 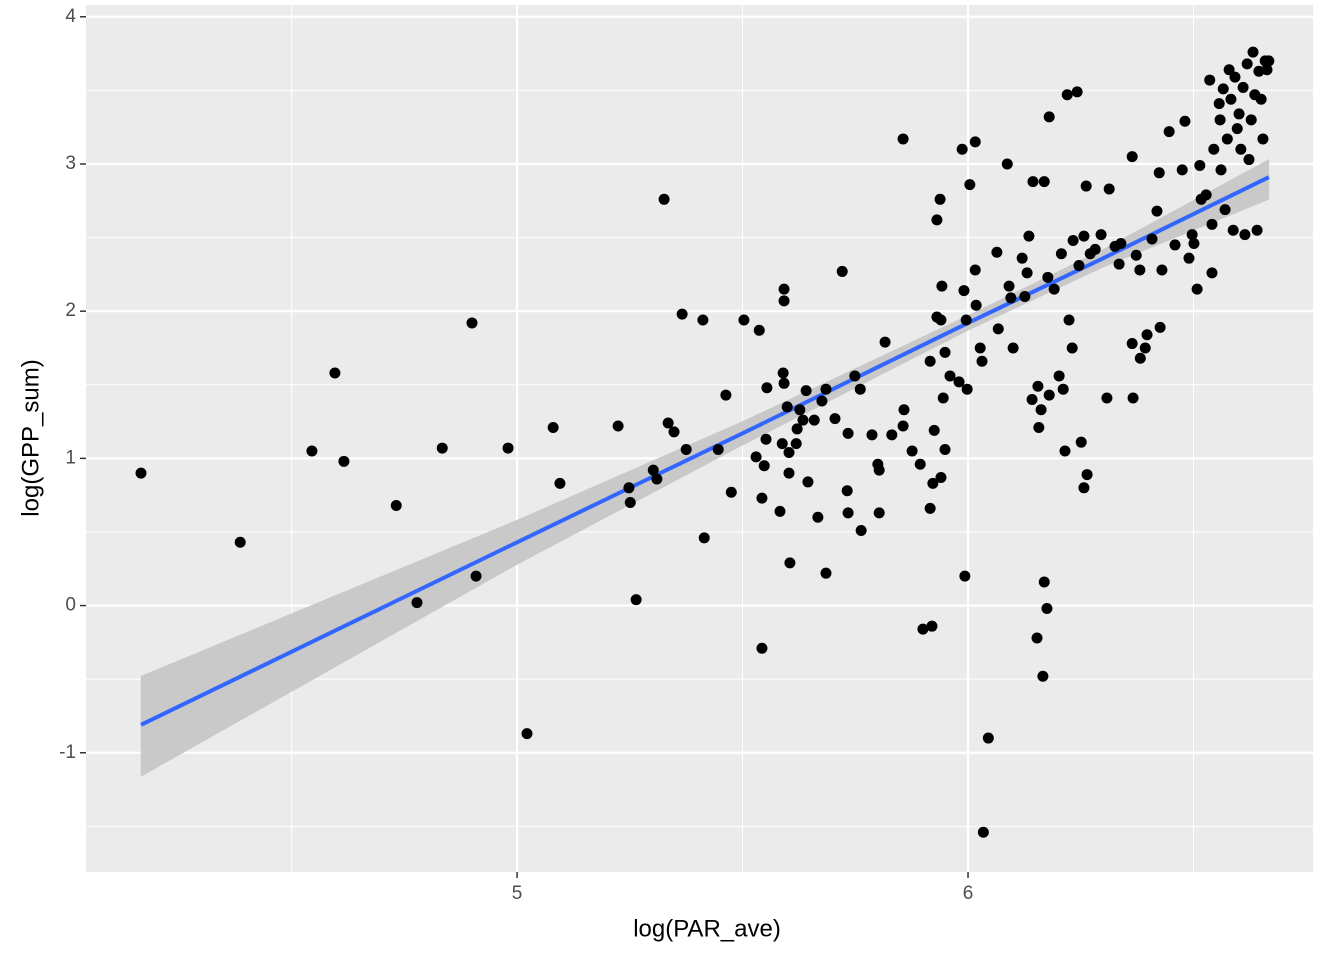 I want to click on y-tick-label: 3, so click(x=70, y=163).